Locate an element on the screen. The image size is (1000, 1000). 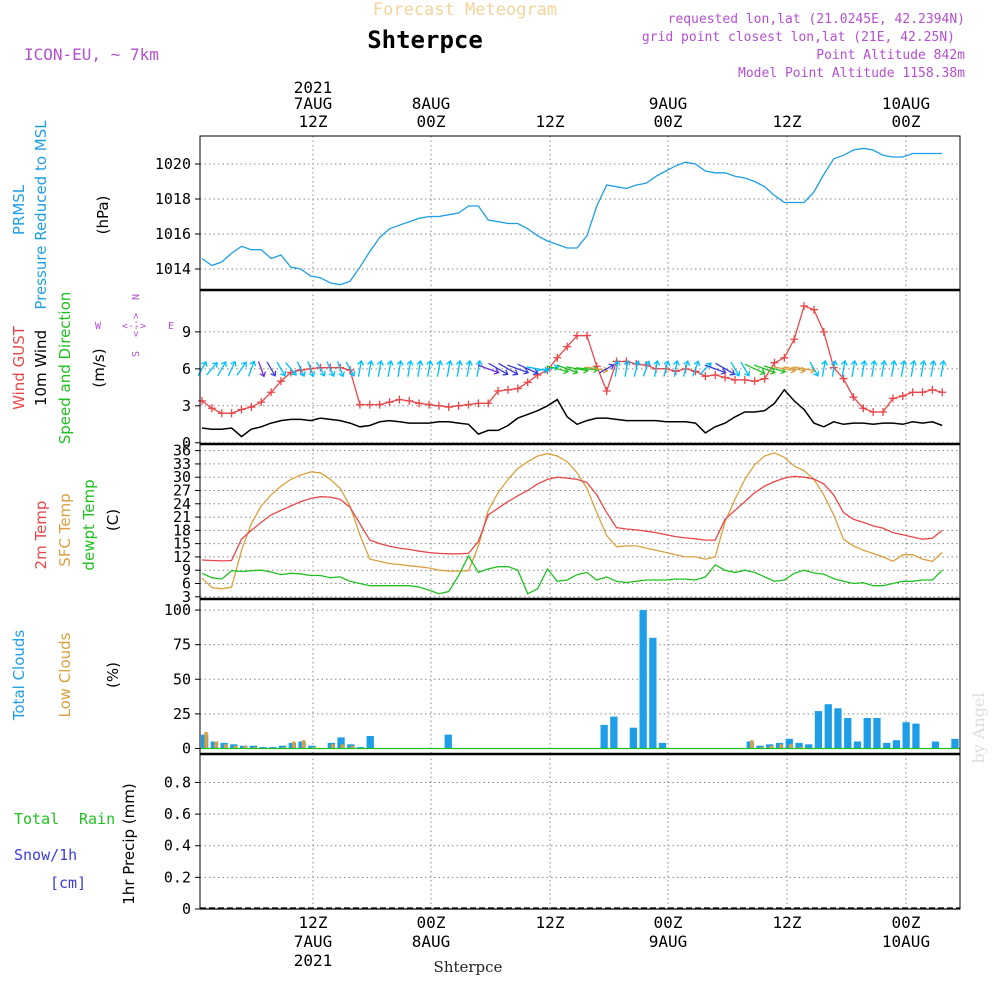
bottom-date-label: 9AUG is located at coordinates (668, 941).